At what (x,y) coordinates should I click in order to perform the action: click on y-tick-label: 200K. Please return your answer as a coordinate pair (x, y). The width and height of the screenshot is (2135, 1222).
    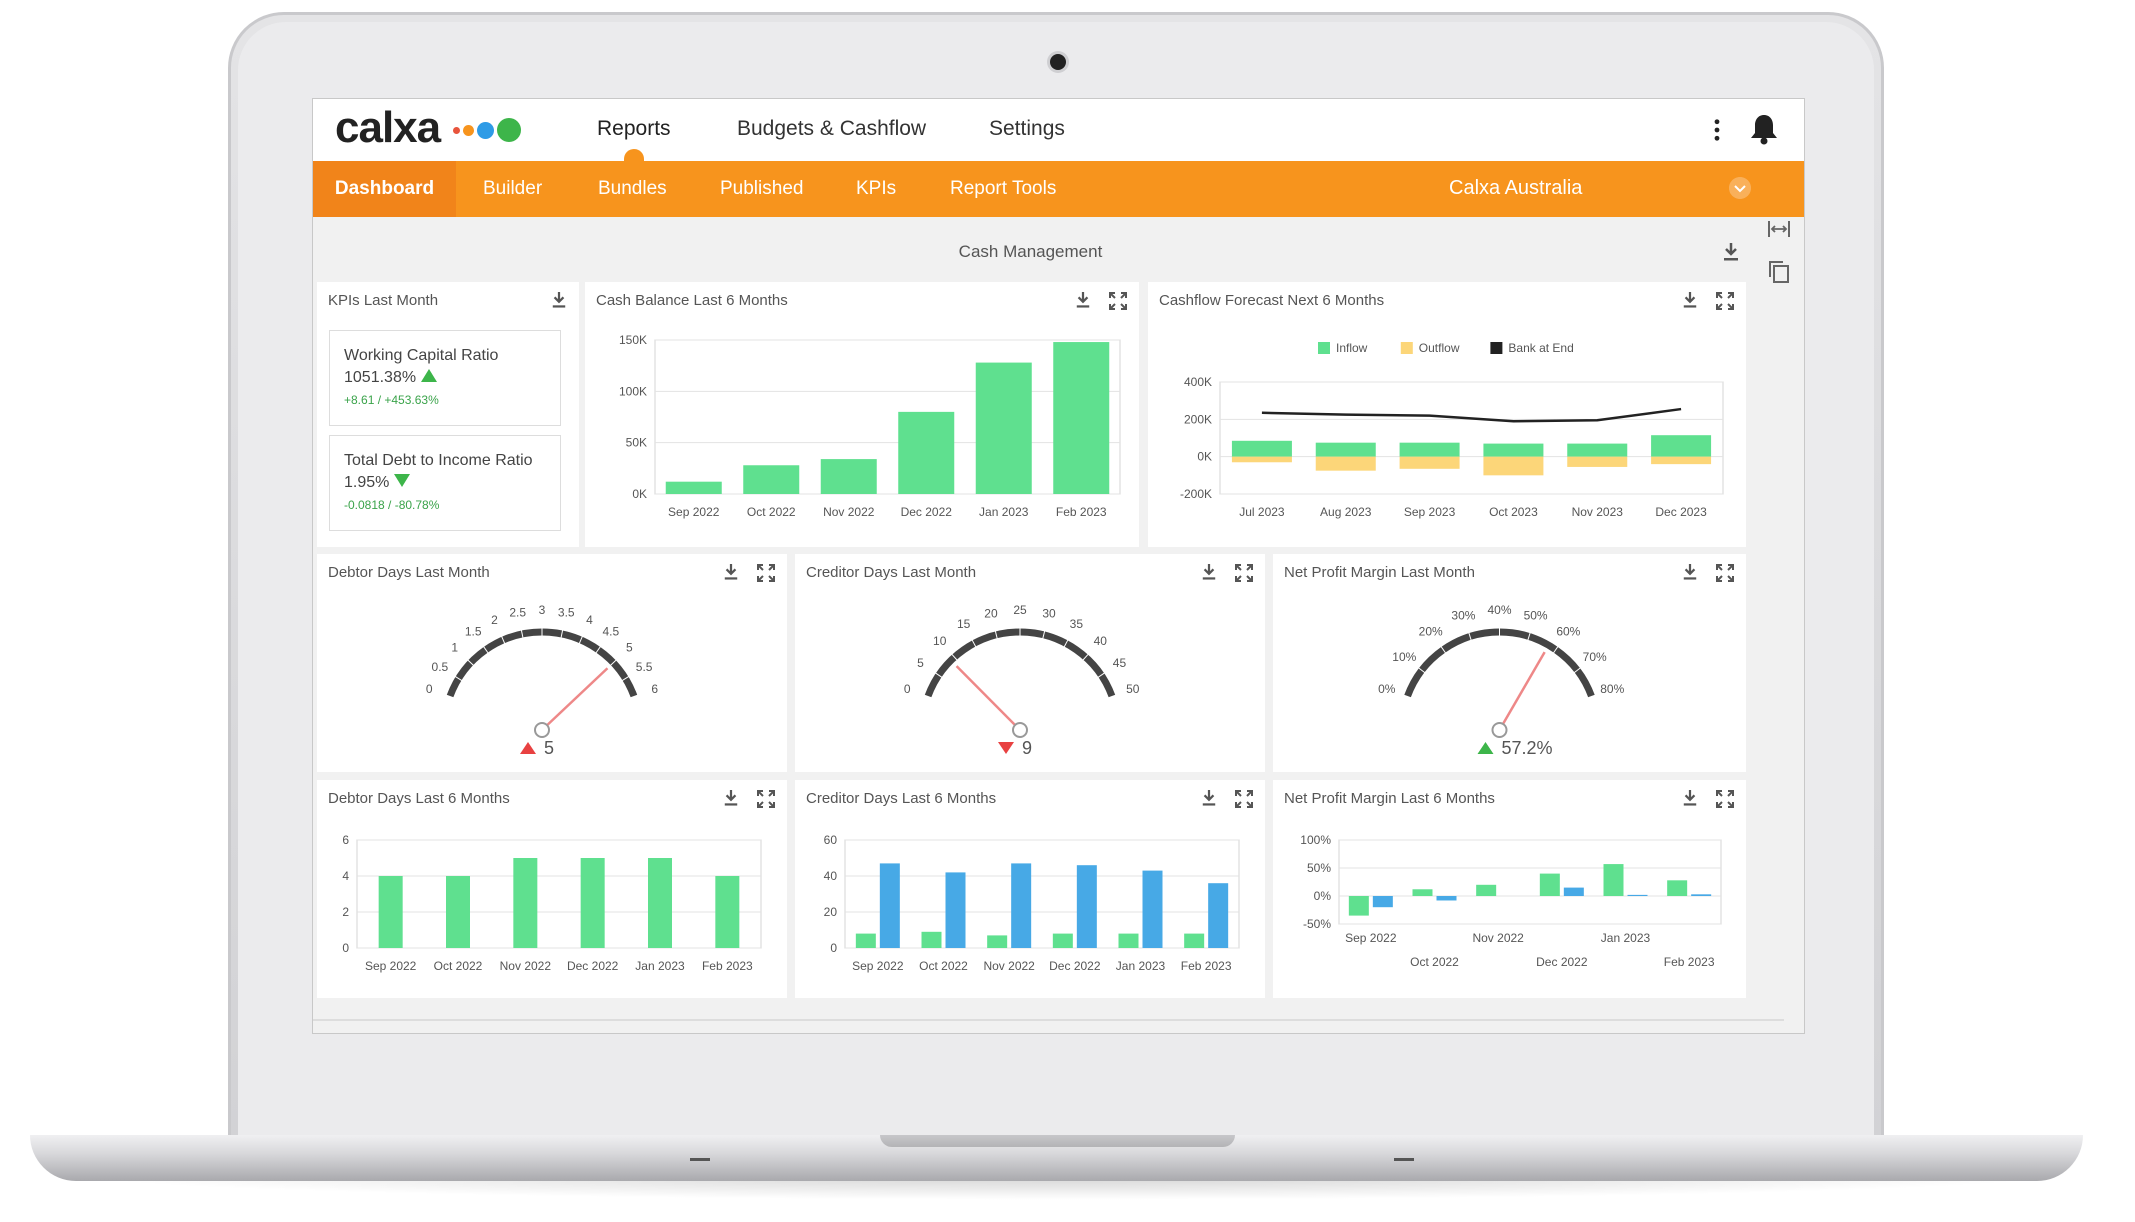
    Looking at the image, I should click on (1198, 419).